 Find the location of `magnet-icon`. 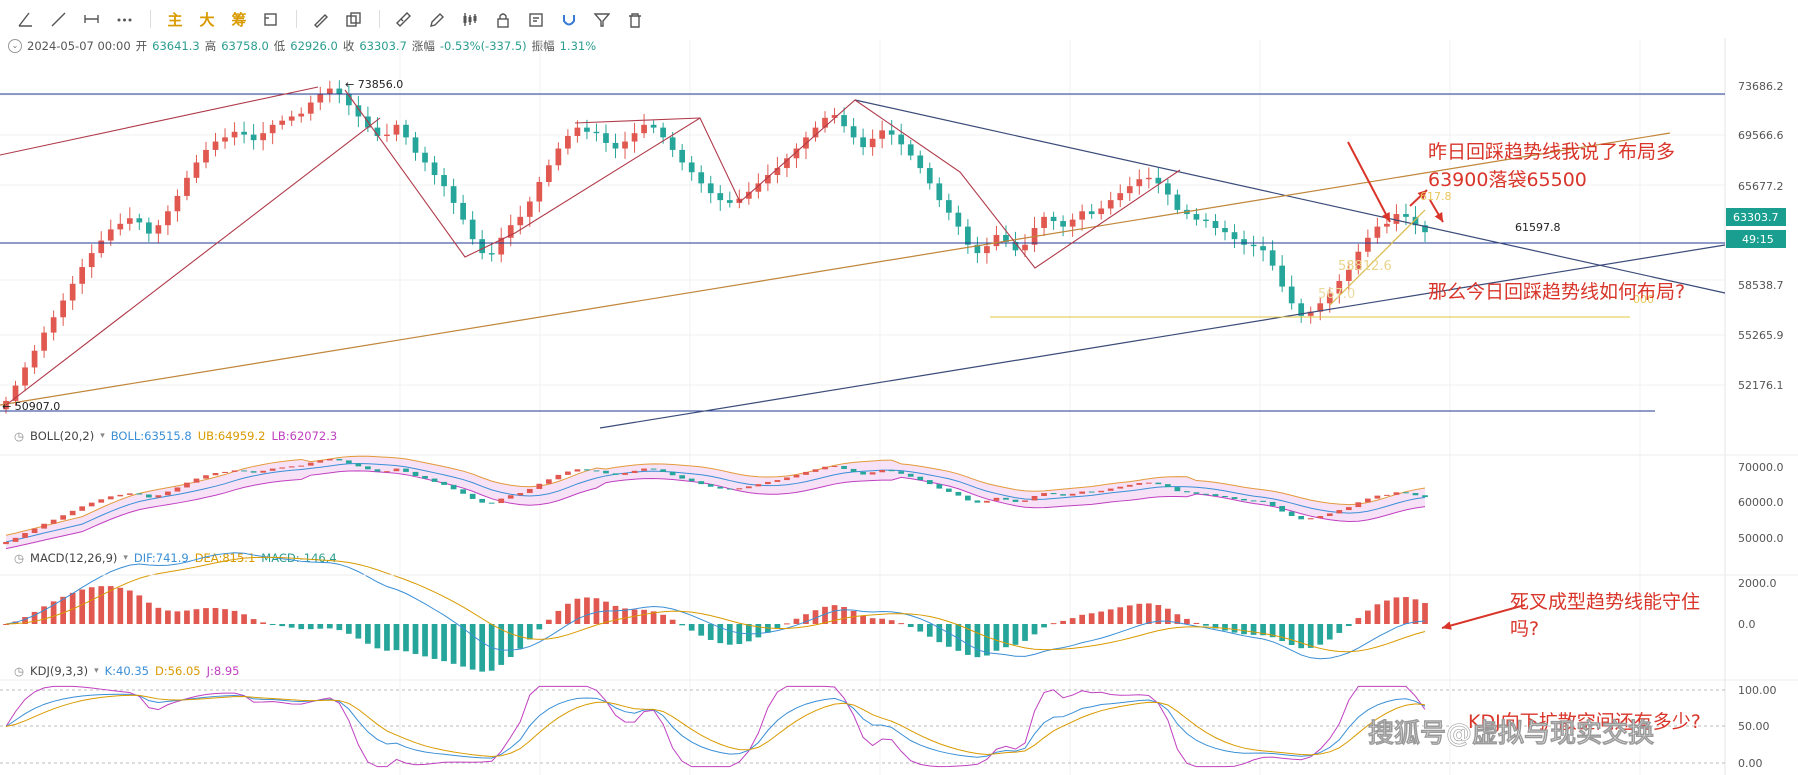

magnet-icon is located at coordinates (568, 19).